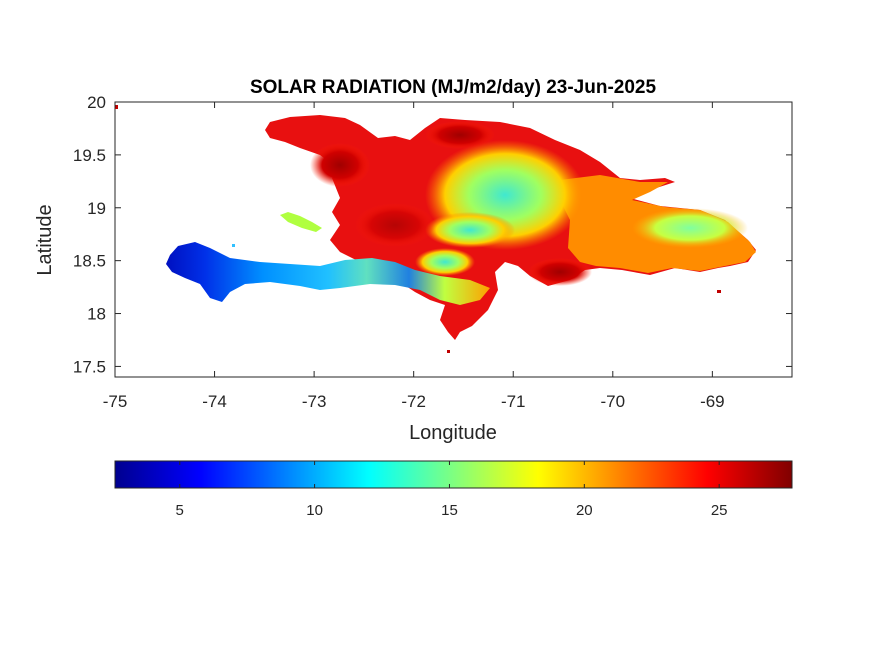 Image resolution: width=875 pixels, height=656 pixels. Describe the element at coordinates (96, 102) in the screenshot. I see `y-tick-label: 20` at that location.